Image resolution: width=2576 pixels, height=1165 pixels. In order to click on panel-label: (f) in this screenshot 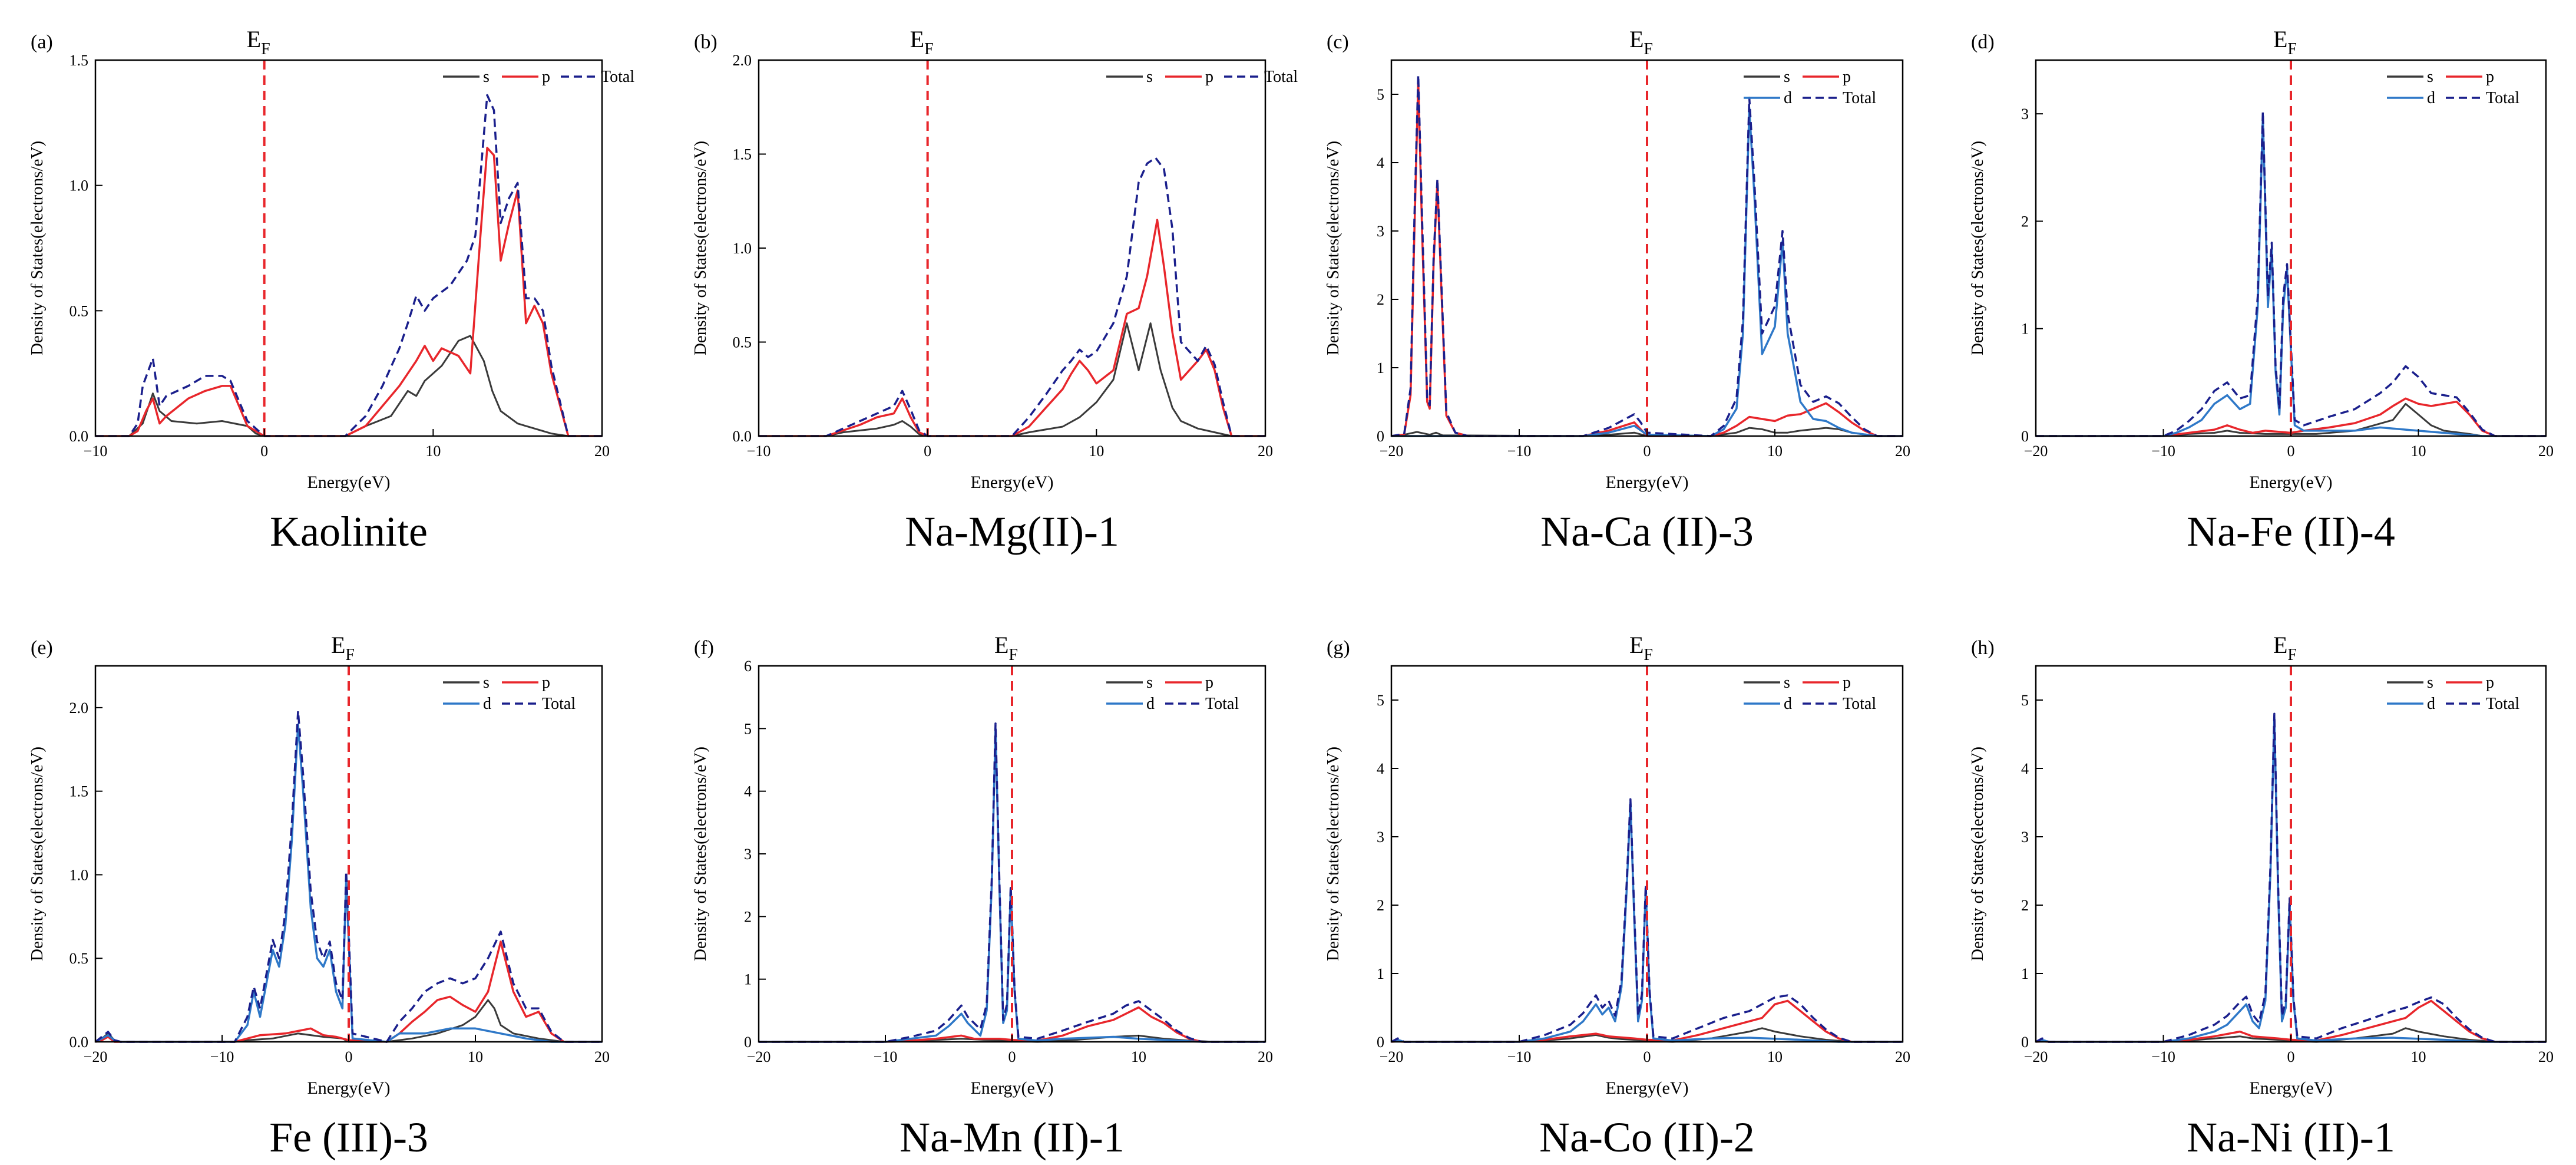, I will do `click(704, 648)`.